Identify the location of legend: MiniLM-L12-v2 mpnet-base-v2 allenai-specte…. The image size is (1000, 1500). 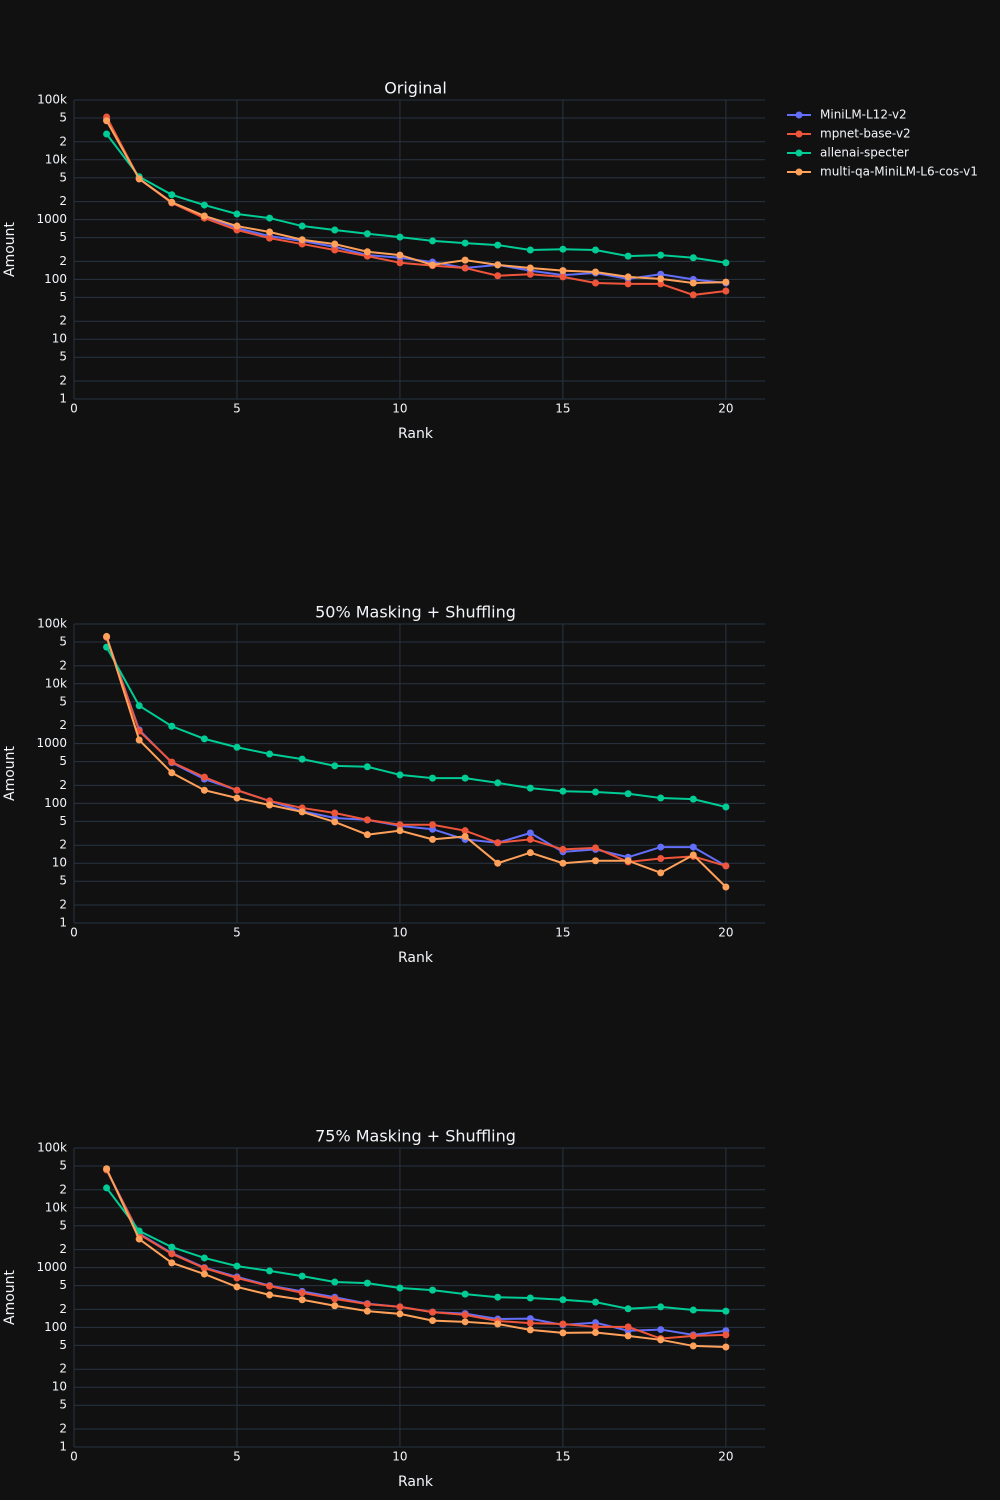
(882, 143).